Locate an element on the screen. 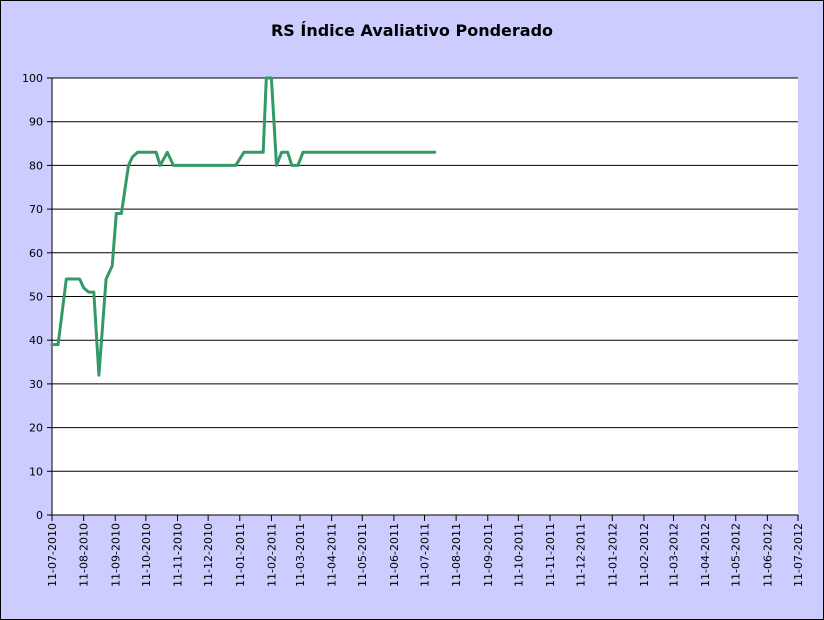 The height and width of the screenshot is (620, 824). y-tick-label: 80 is located at coordinates (36, 165).